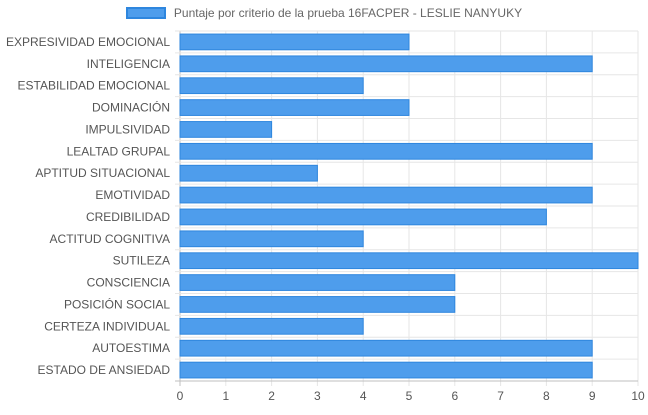  What do you see at coordinates (546, 396) in the screenshot?
I see `x-tick-label-8: 8` at bounding box center [546, 396].